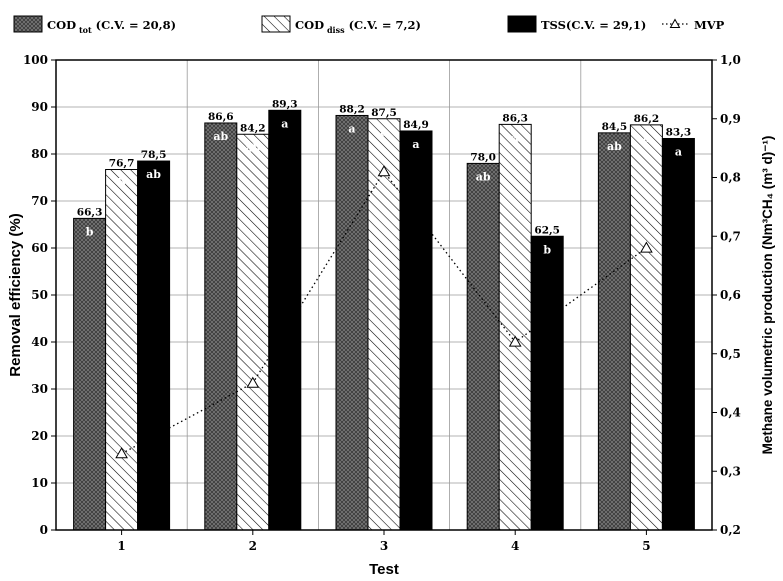 This screenshot has height=581, width=783. I want to click on y-tick-label: 70, so click(39, 201).